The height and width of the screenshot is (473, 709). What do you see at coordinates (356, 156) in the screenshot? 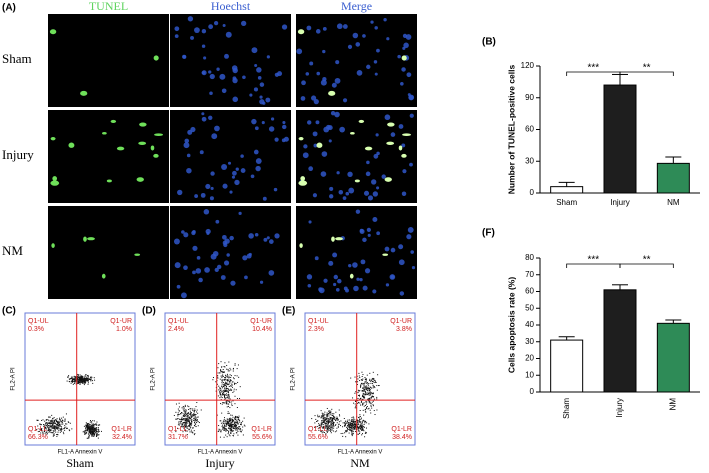
I see `micrograph` at bounding box center [356, 156].